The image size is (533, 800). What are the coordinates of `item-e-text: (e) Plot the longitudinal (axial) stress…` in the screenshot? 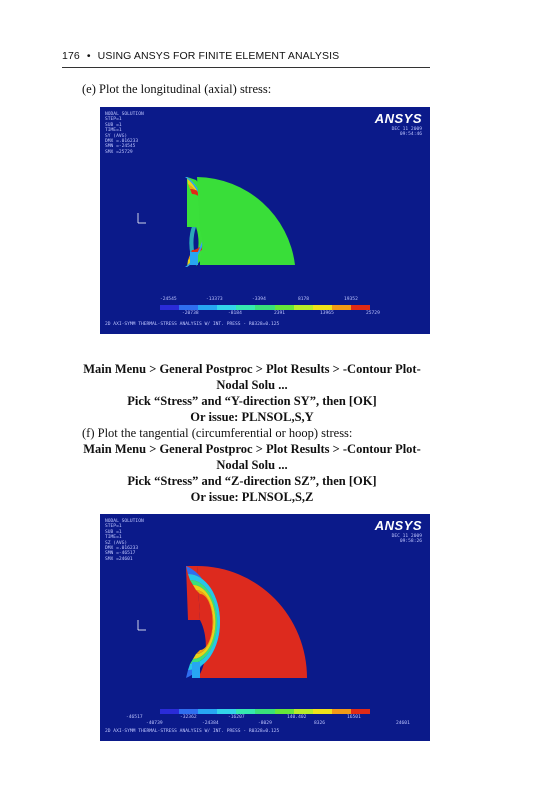 It's located at (177, 89).